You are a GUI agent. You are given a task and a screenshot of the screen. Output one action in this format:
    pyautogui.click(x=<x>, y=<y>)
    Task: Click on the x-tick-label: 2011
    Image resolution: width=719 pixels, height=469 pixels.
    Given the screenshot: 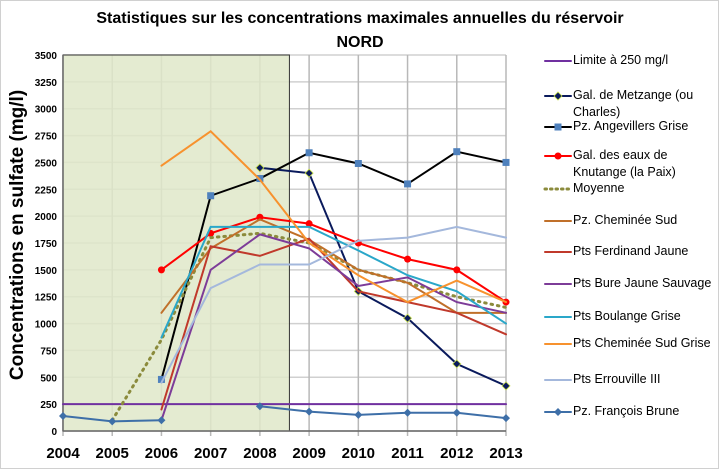 What is the action you would take?
    pyautogui.click(x=407, y=453)
    